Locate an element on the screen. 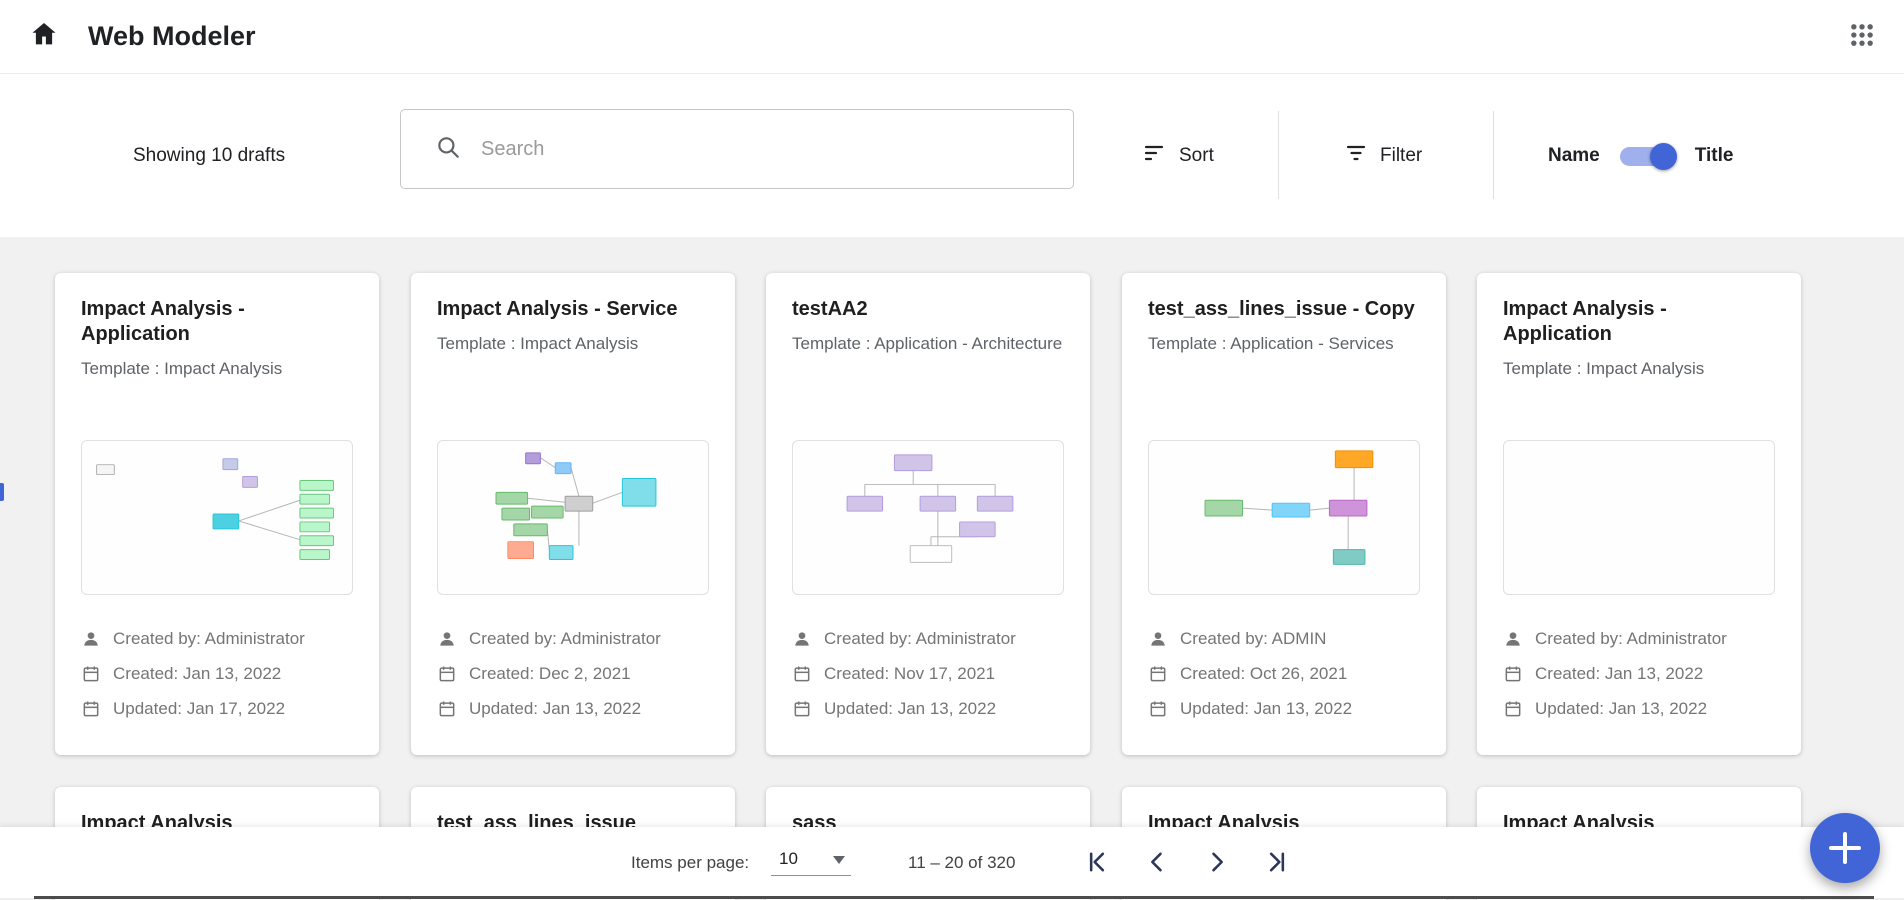 Image resolution: width=1904 pixels, height=900 pixels. last-page-button is located at coordinates (1277, 863).